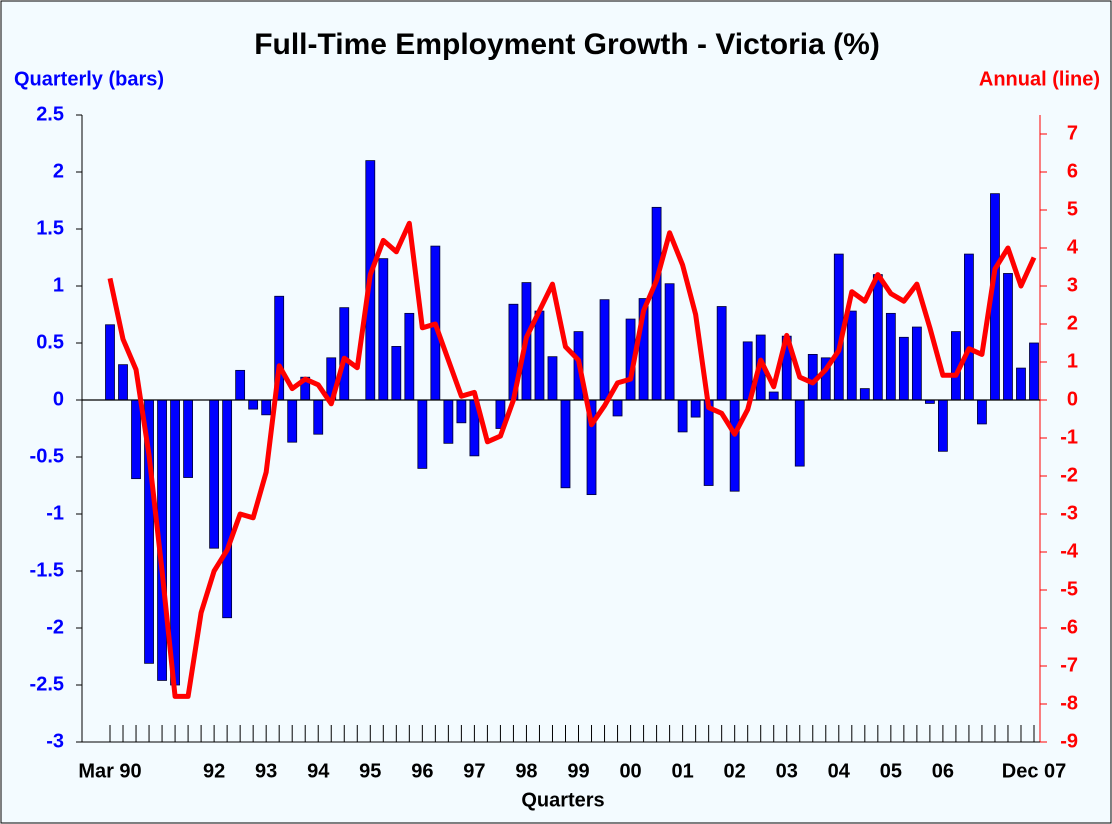 Image resolution: width=1112 pixels, height=824 pixels. I want to click on x-tick-label: 95, so click(370, 771).